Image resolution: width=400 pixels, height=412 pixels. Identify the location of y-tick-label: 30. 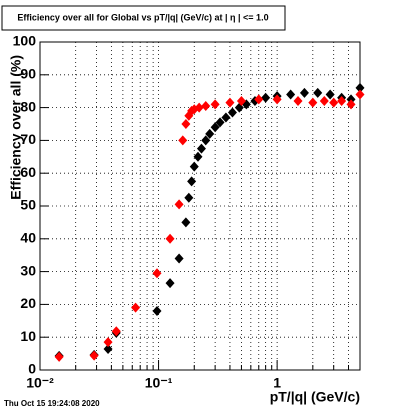
(28, 270).